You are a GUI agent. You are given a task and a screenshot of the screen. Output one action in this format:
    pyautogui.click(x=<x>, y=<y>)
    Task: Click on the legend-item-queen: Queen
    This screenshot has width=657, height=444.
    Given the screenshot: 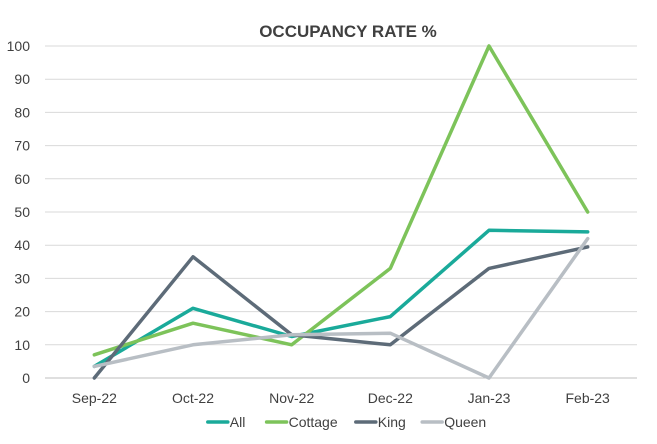 What is the action you would take?
    pyautogui.click(x=453, y=422)
    